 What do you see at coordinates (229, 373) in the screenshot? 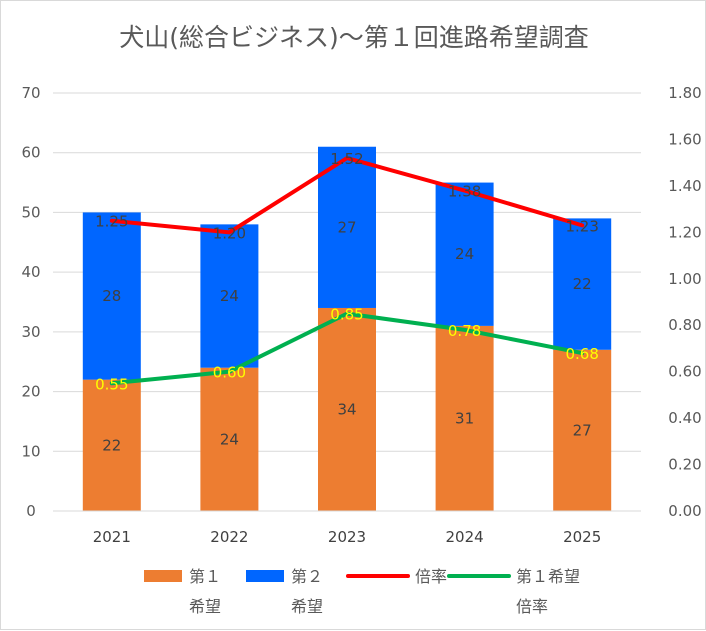
I see `line-data-label: 0.60` at bounding box center [229, 373].